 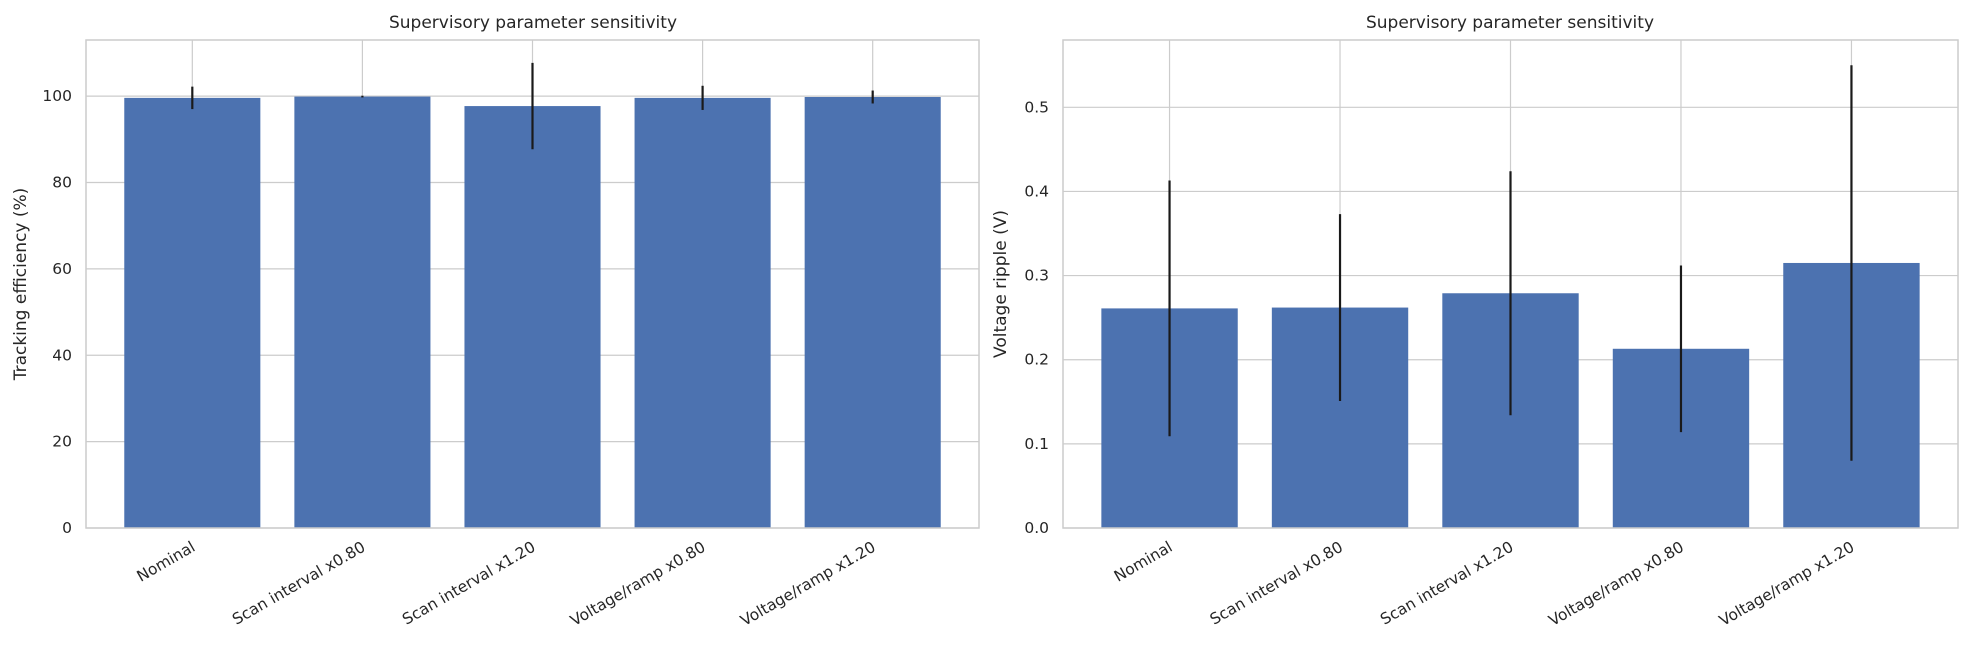 What do you see at coordinates (1036, 191) in the screenshot?
I see `y-tick-label: 0.4` at bounding box center [1036, 191].